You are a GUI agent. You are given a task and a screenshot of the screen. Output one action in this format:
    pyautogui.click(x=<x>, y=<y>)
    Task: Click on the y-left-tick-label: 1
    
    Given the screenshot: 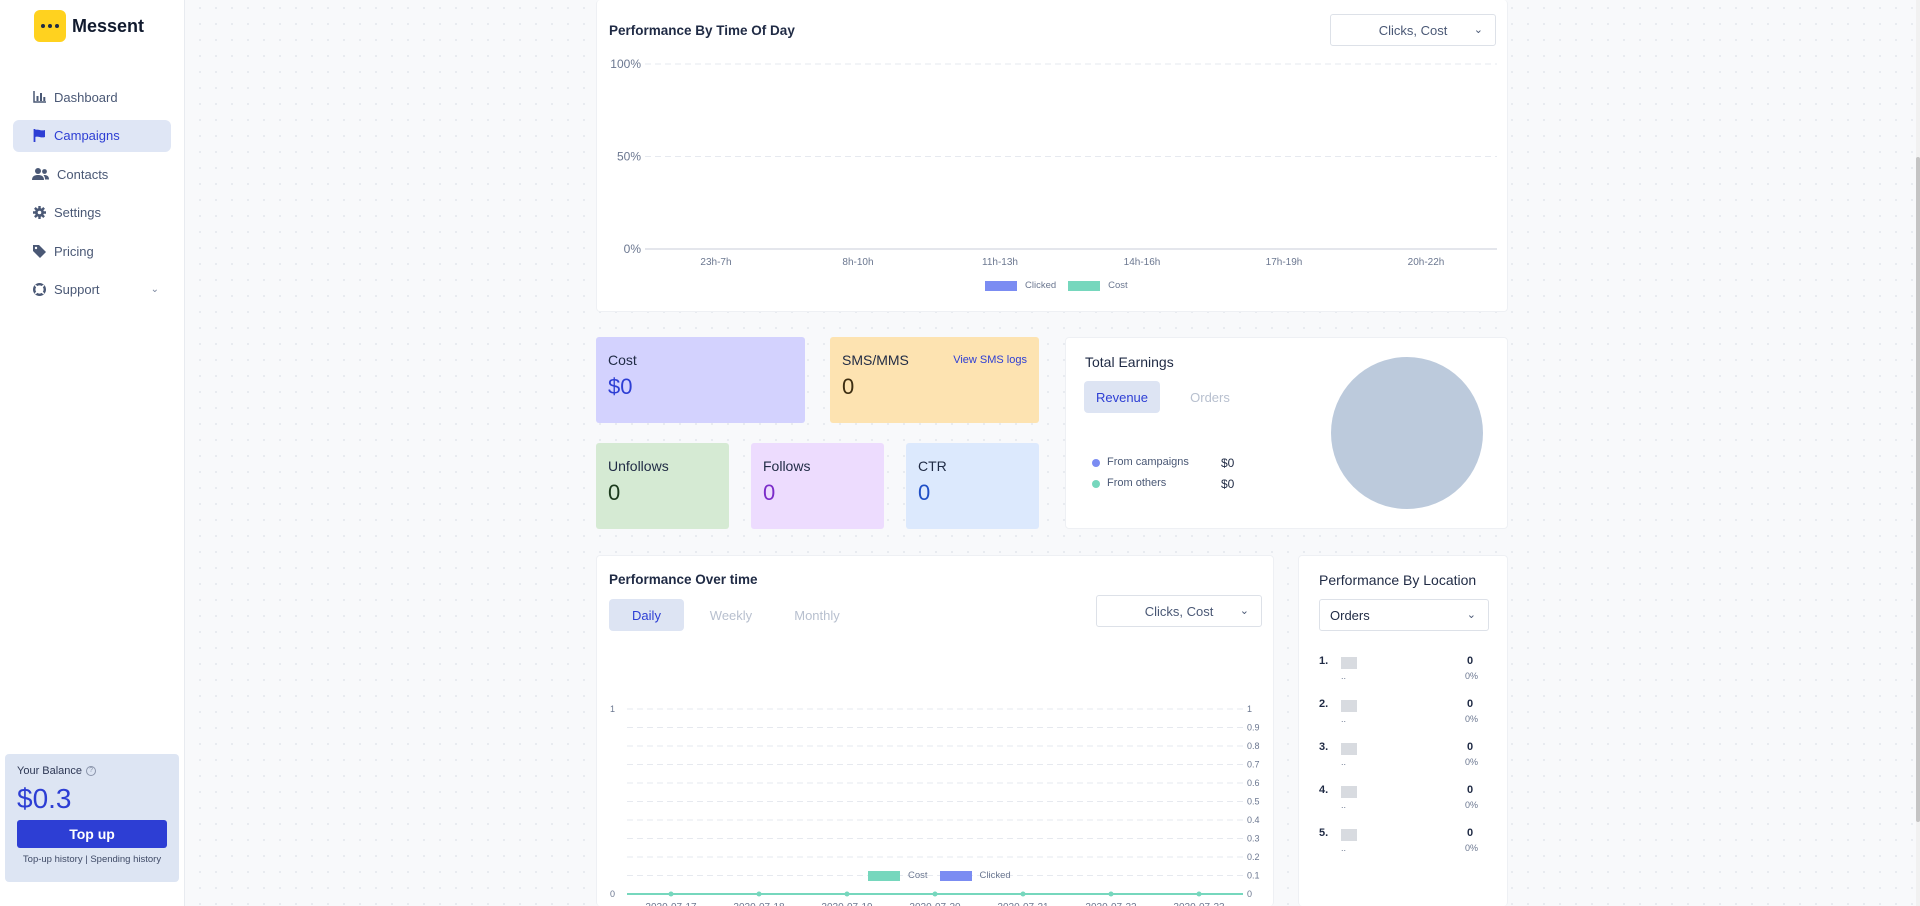 What is the action you would take?
    pyautogui.click(x=612, y=709)
    